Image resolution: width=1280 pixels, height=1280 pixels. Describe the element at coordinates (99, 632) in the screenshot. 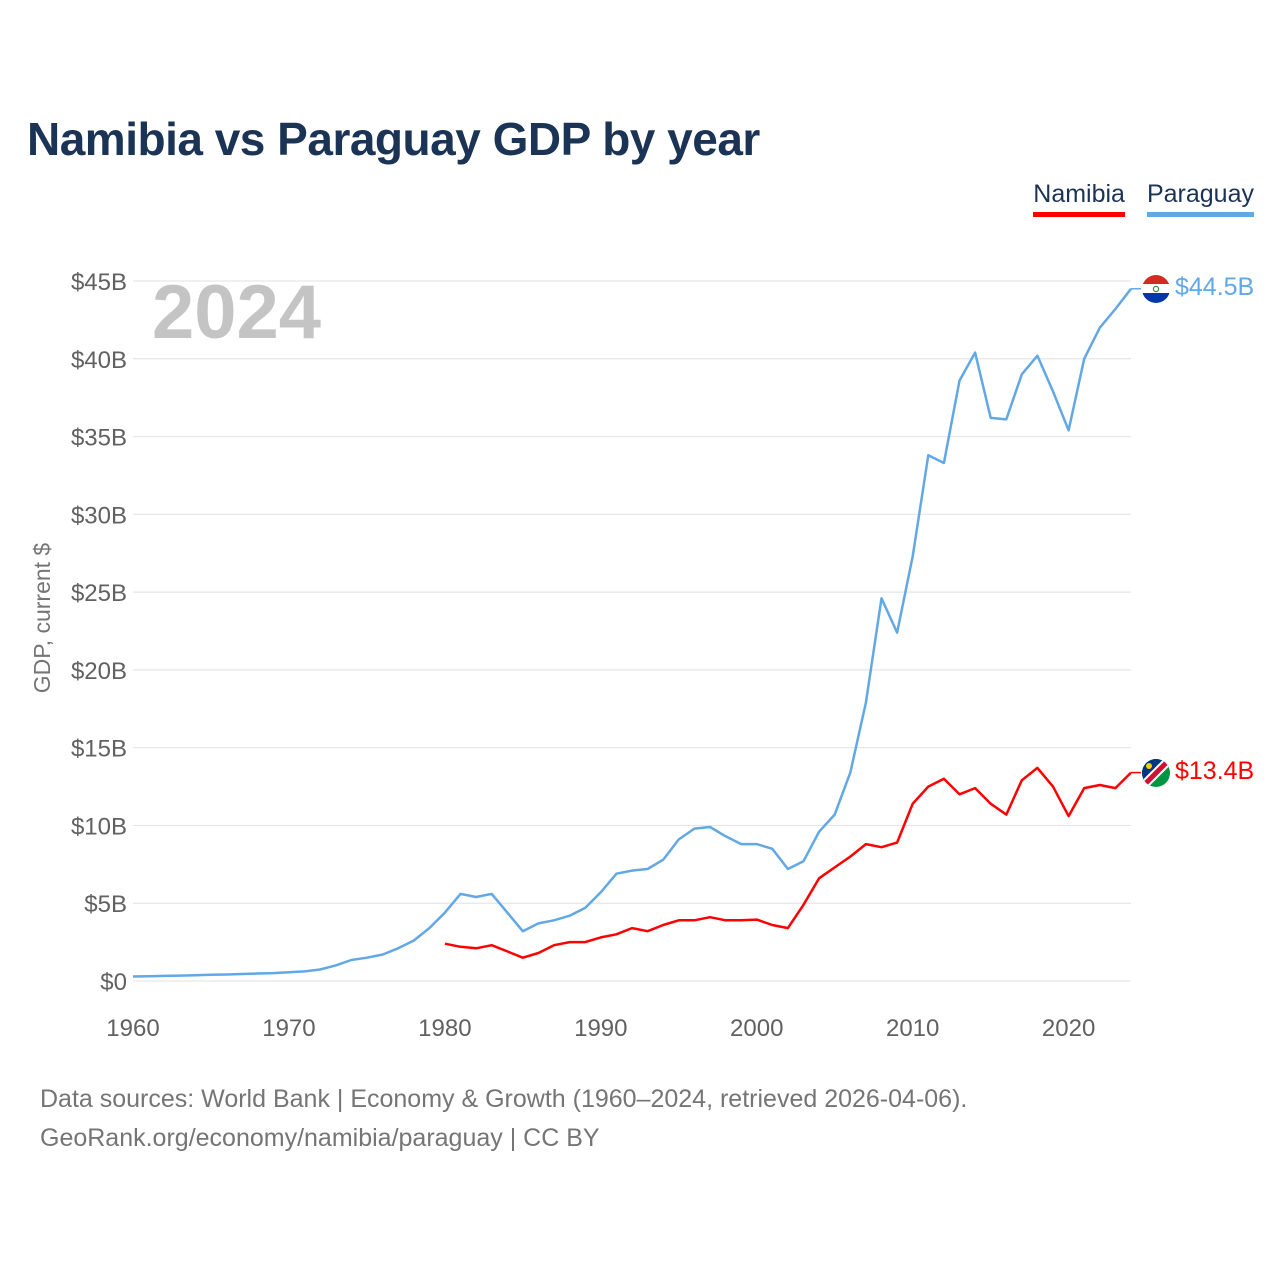

I see `y-axis-ticks: $0 $5B $10B $15B $20B $25B $30B $35B $40B $45B` at that location.